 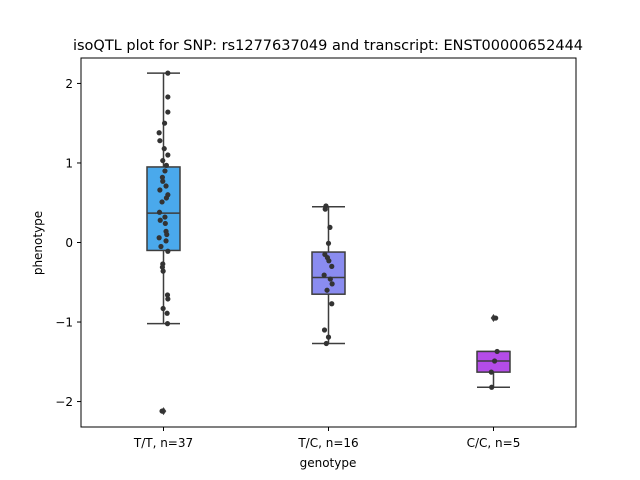 What do you see at coordinates (64, 402) in the screenshot?
I see `y-tick-label: −2` at bounding box center [64, 402].